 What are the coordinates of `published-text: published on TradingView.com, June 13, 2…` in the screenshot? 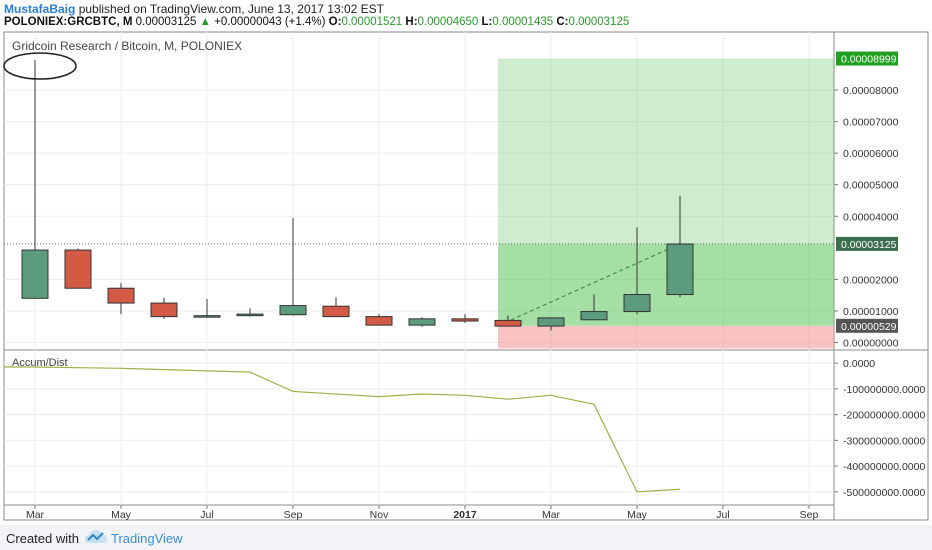 It's located at (231, 9).